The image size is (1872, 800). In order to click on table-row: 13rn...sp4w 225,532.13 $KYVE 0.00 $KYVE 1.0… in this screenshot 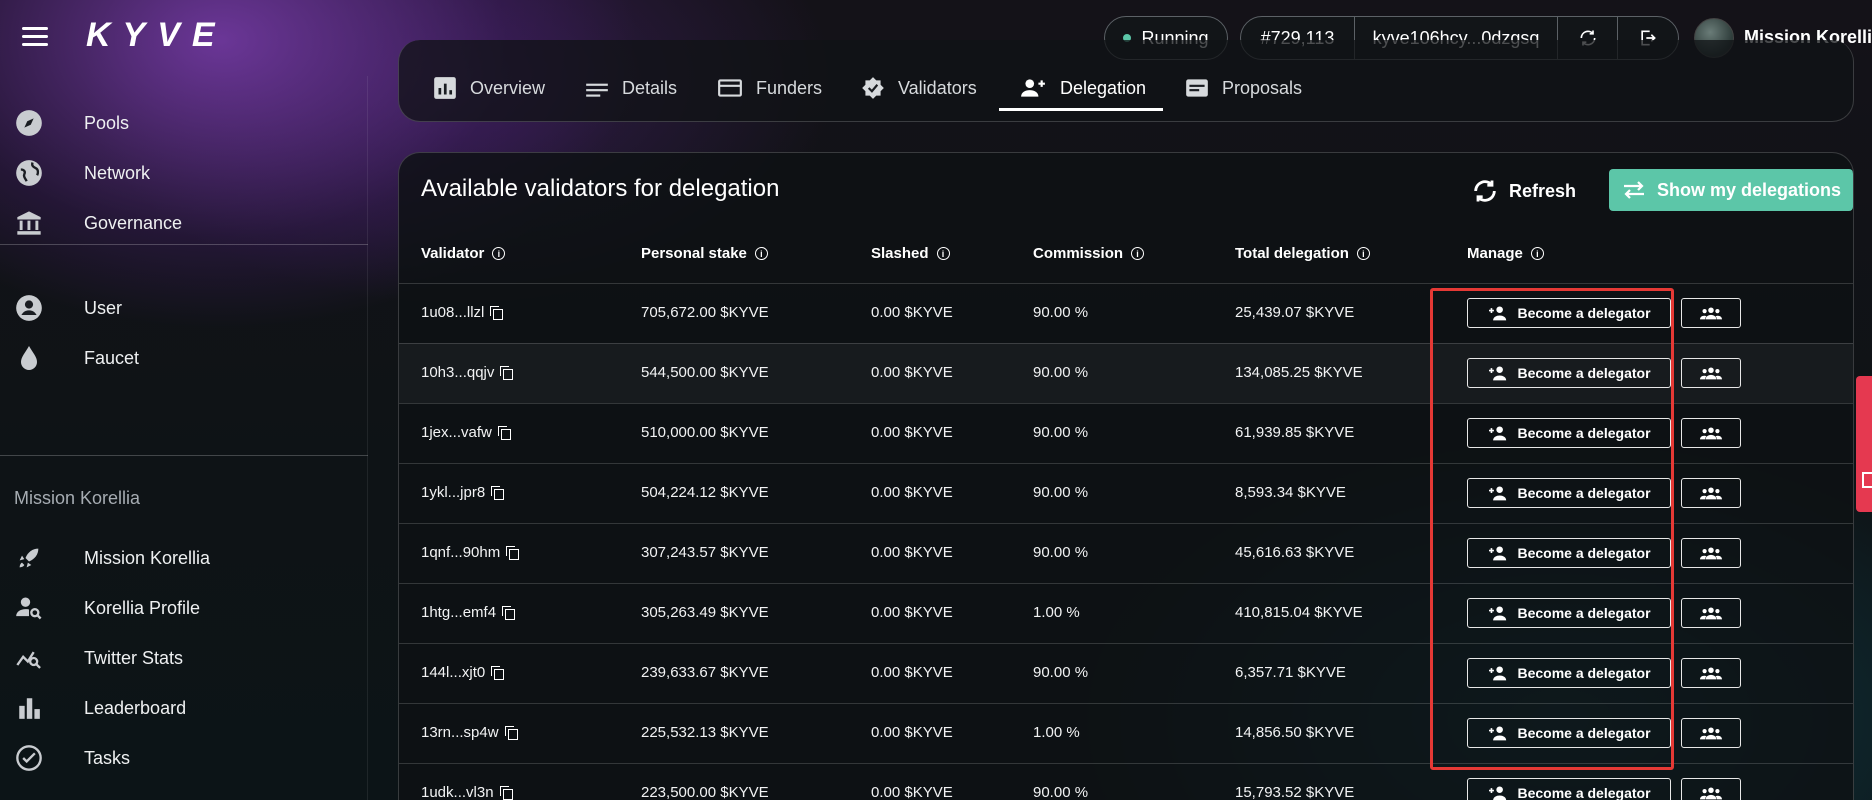, I will do `click(1126, 733)`.